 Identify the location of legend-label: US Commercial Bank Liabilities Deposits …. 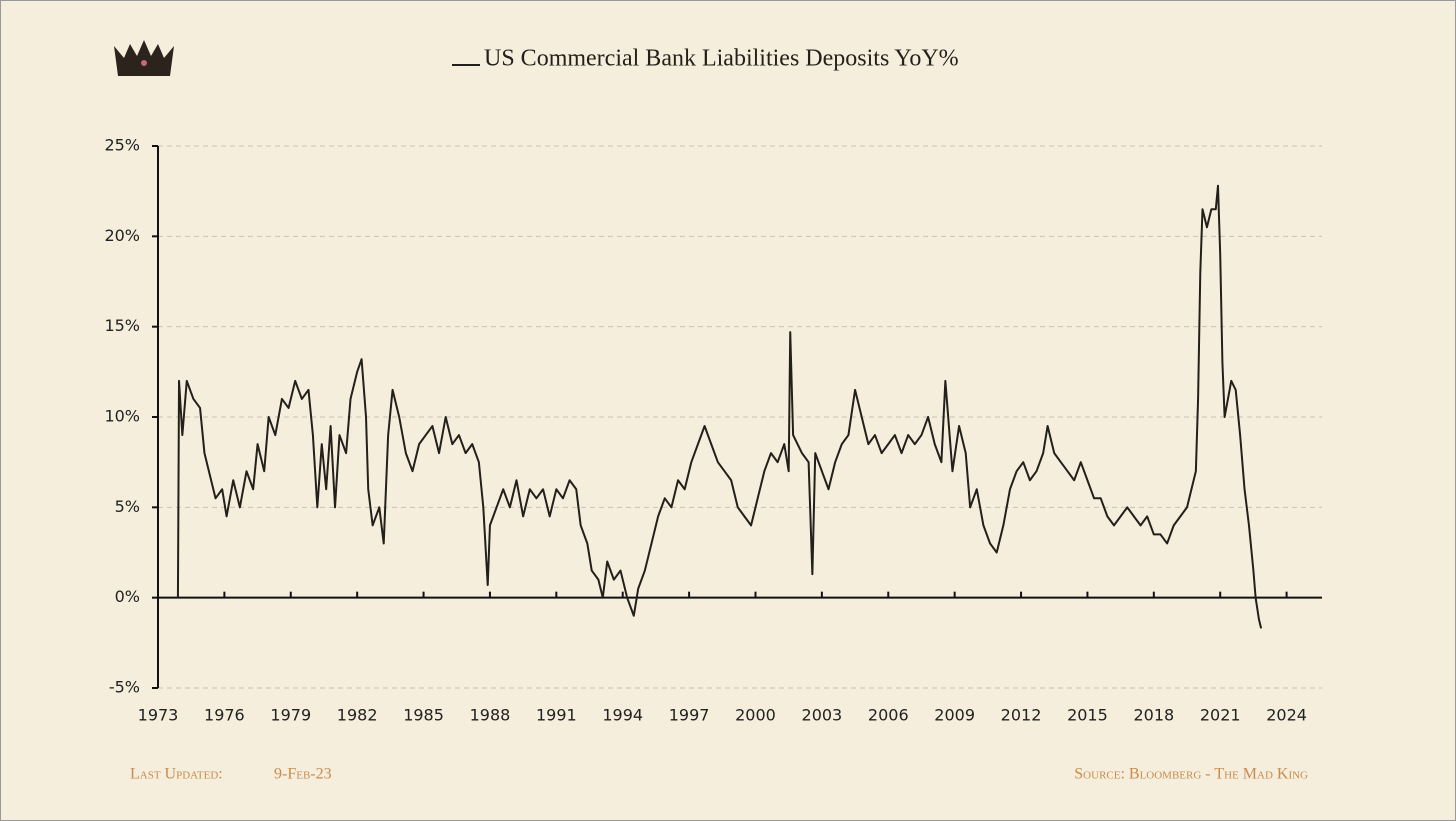
(721, 59).